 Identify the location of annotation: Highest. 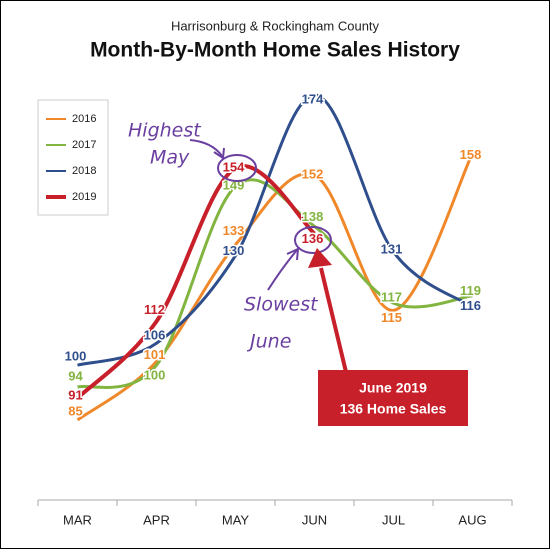
(165, 131).